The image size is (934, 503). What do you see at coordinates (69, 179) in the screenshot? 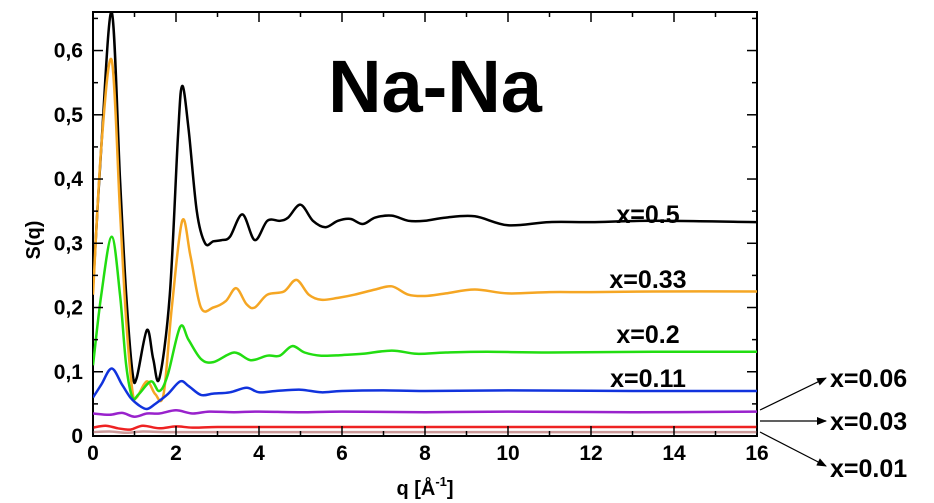
I see `y-tick-label: 0,4` at bounding box center [69, 179].